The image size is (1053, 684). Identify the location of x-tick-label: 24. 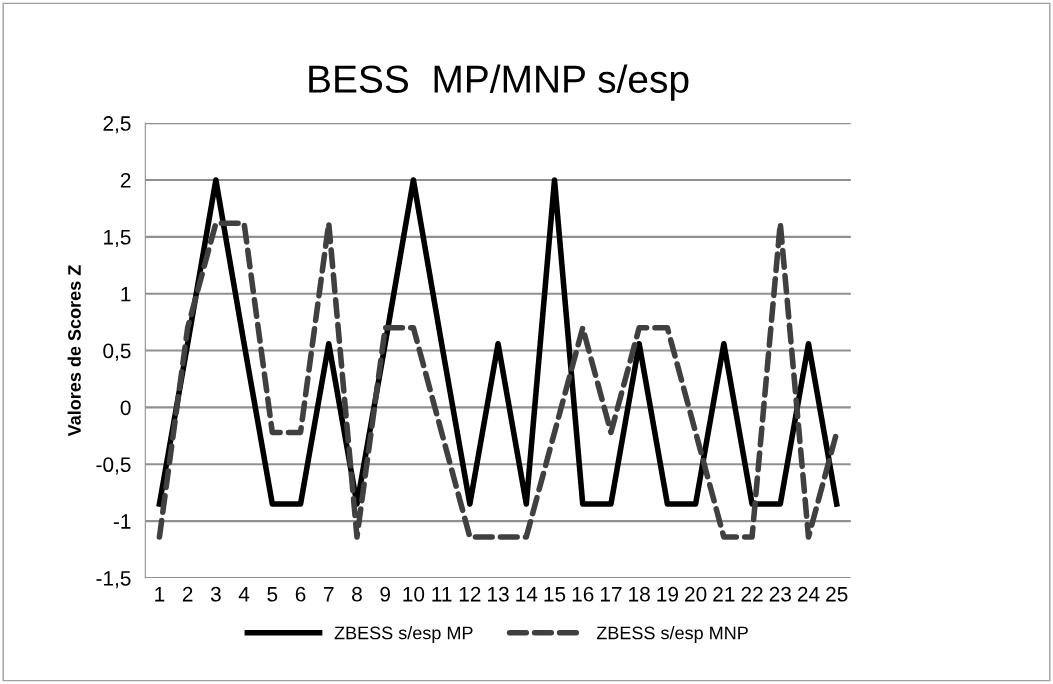
(808, 594).